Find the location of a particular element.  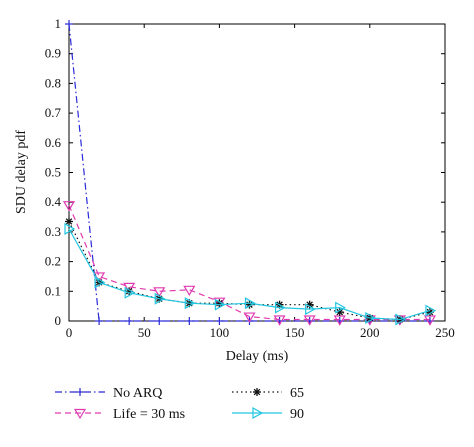

legend: No ARQ Life = 30 ms 65 90 is located at coordinates (179, 404).